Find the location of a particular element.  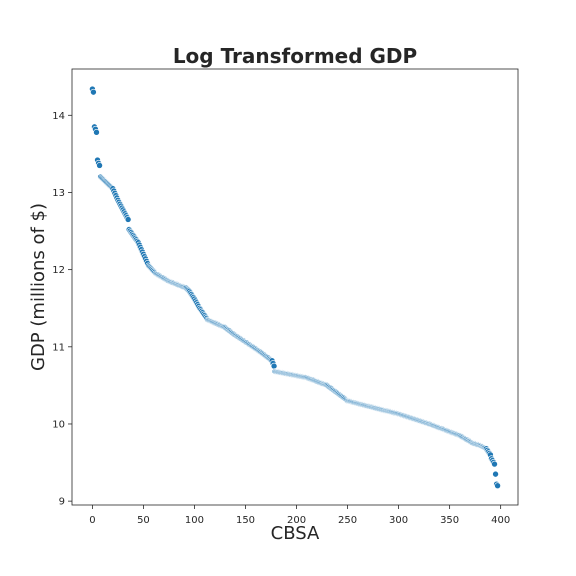

x-tick-label: 300 is located at coordinates (398, 520).